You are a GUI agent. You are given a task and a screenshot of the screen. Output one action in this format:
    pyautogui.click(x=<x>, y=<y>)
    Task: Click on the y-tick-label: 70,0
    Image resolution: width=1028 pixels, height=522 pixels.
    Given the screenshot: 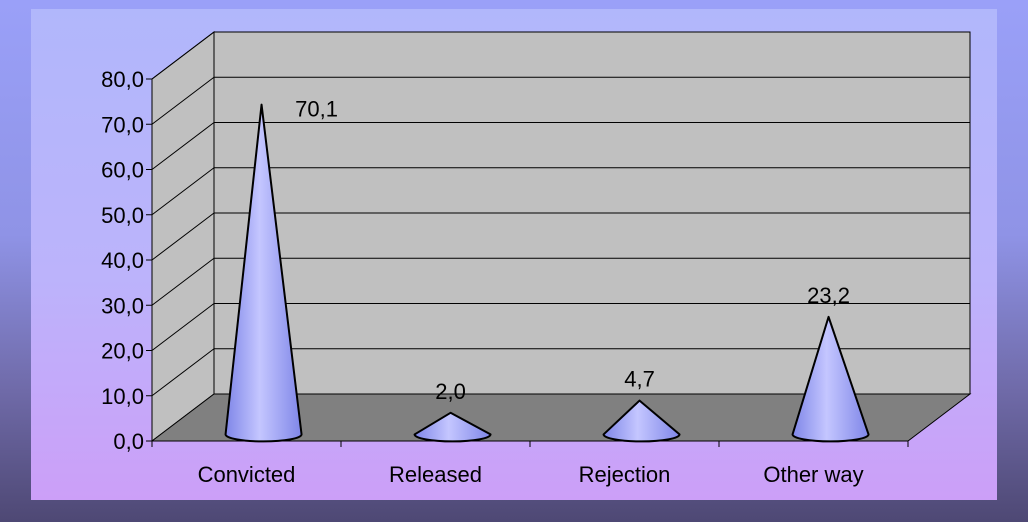 What is the action you would take?
    pyautogui.click(x=122, y=124)
    